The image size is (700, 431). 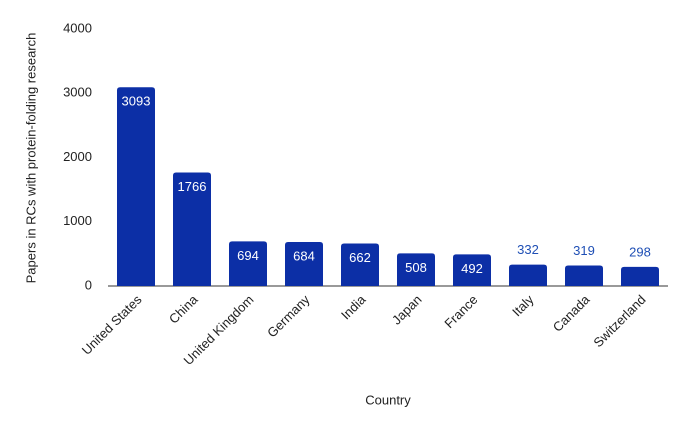 What do you see at coordinates (528, 249) in the screenshot?
I see `data-label: 332` at bounding box center [528, 249].